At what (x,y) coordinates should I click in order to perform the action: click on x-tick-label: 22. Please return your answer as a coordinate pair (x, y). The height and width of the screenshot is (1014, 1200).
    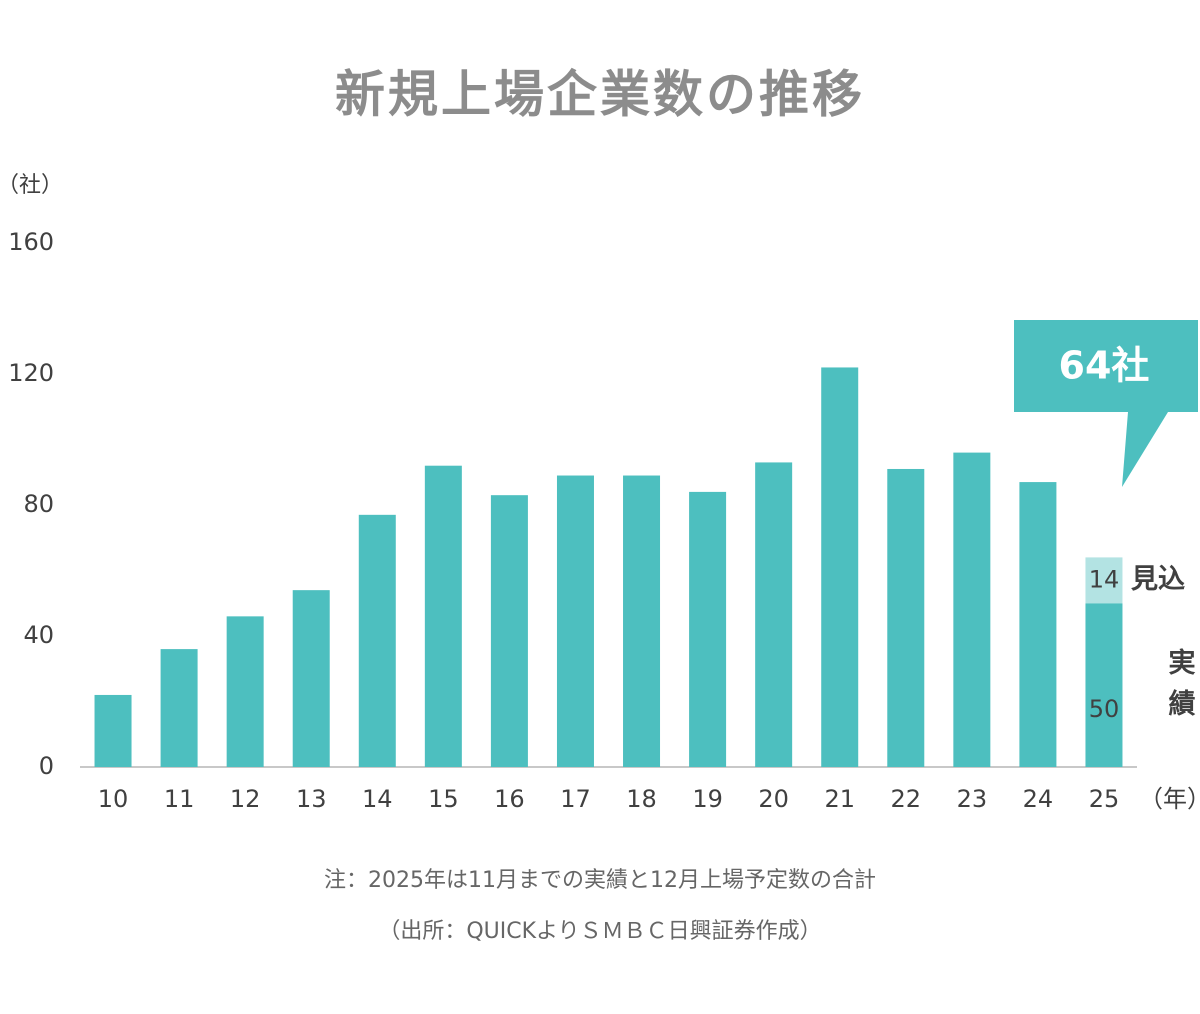
    Looking at the image, I should click on (906, 799).